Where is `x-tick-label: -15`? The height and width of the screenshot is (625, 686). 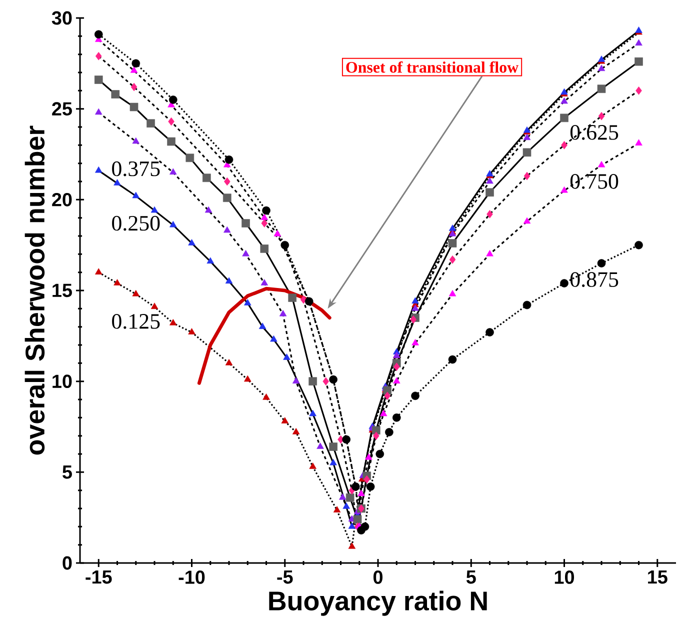 x-tick-label: -15 is located at coordinates (99, 577).